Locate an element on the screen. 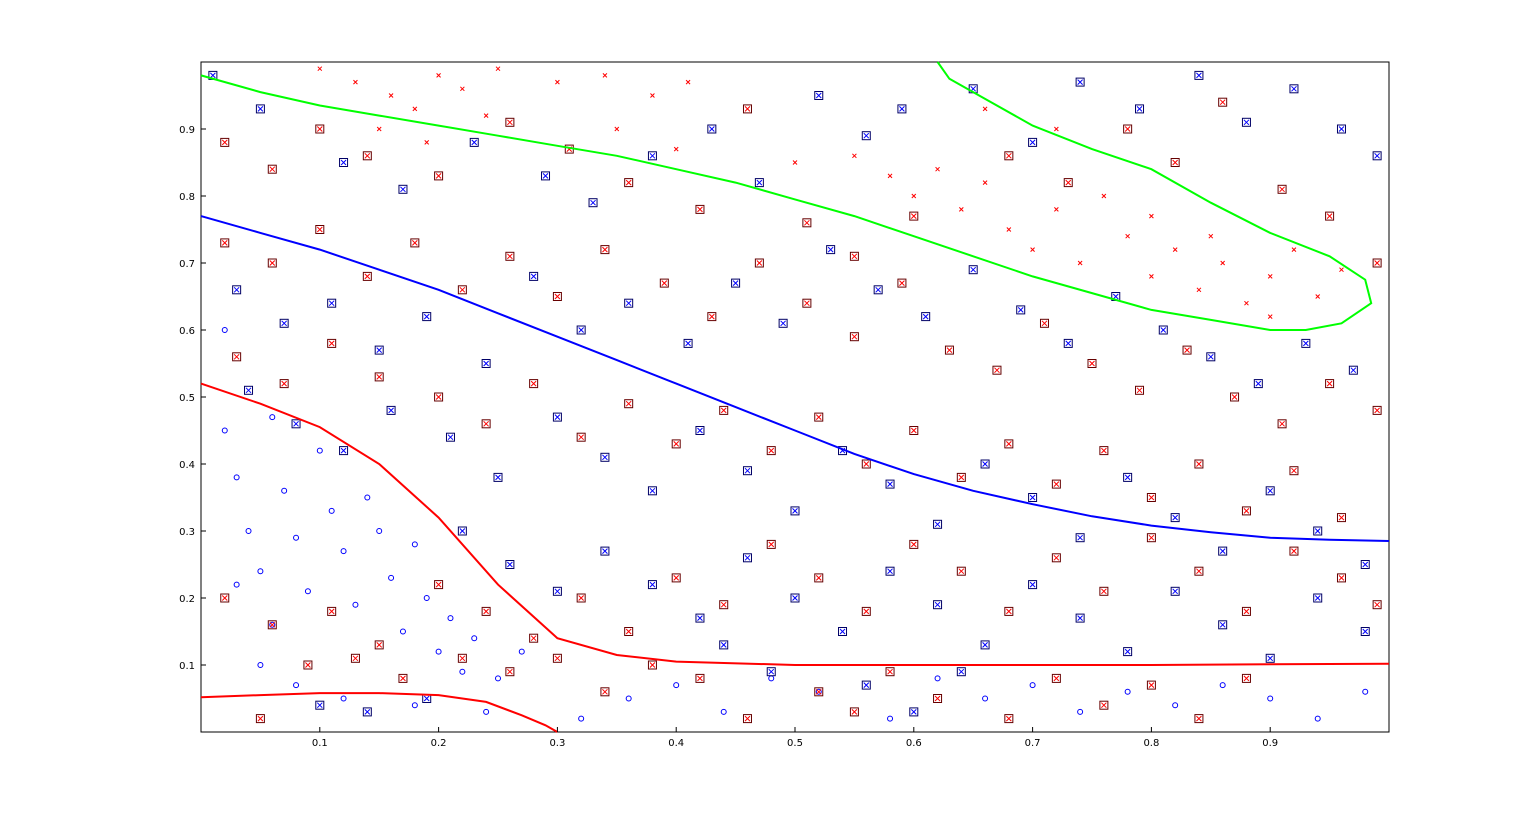  x-tick-label: 0.2 is located at coordinates (439, 743).